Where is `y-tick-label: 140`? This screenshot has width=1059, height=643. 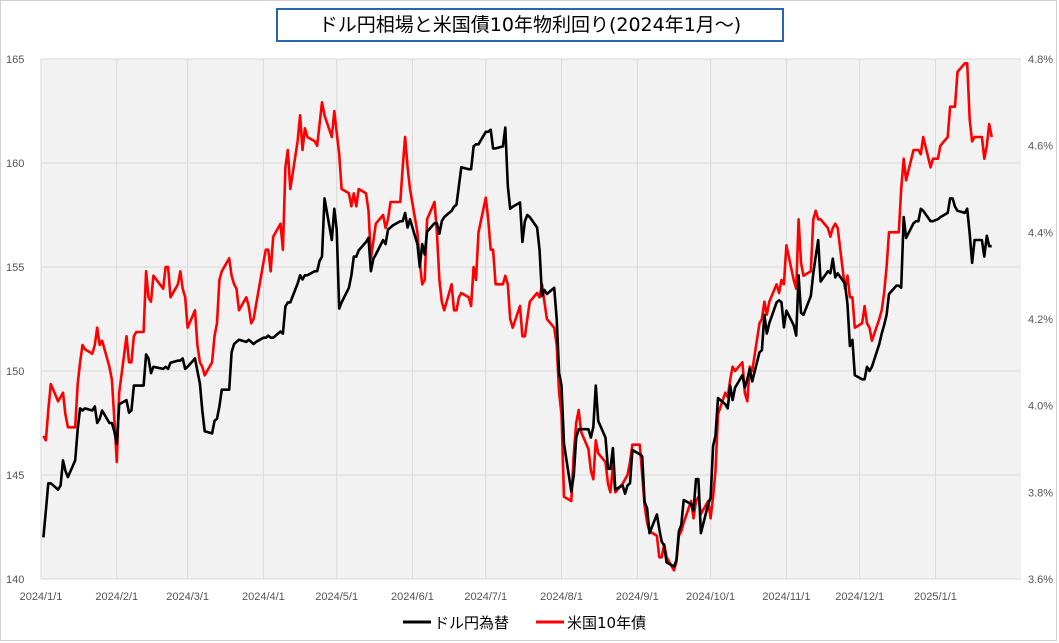
y-tick-label: 140 is located at coordinates (15, 580).